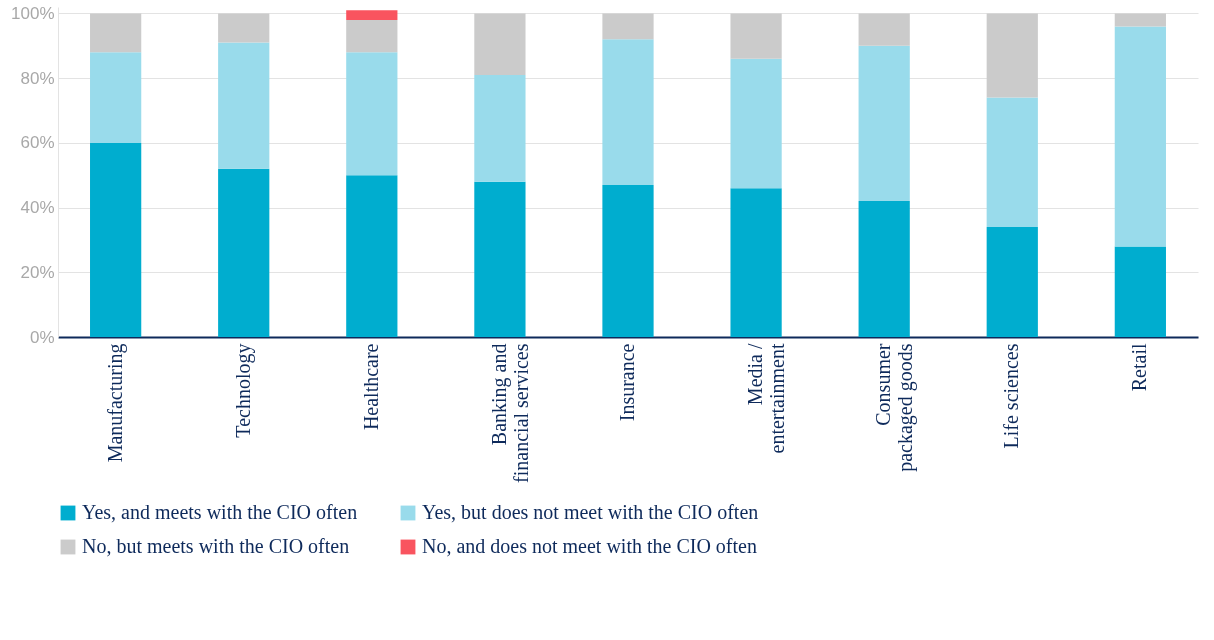  What do you see at coordinates (1011, 396) in the screenshot?
I see `x-tick-label: Life sciences` at bounding box center [1011, 396].